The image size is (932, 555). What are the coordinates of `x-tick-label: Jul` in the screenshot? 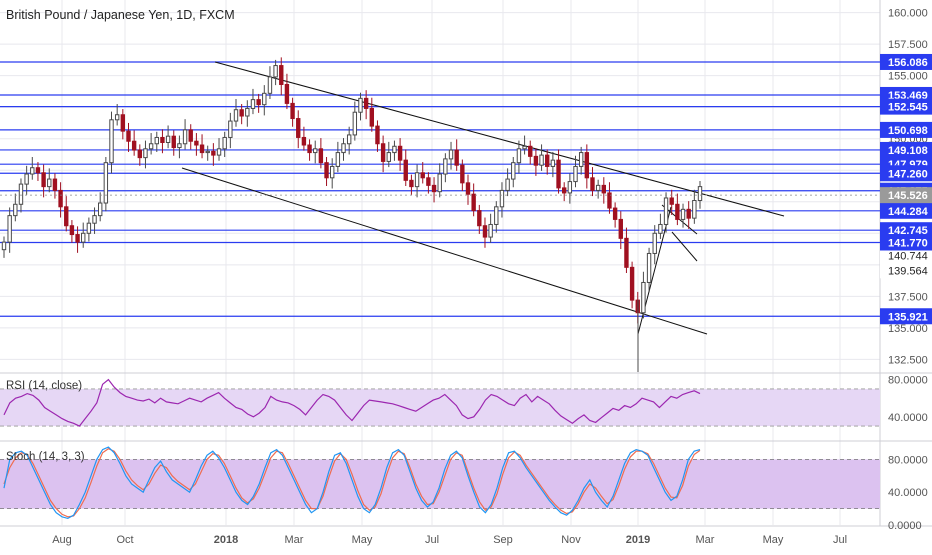 It's located at (840, 540).